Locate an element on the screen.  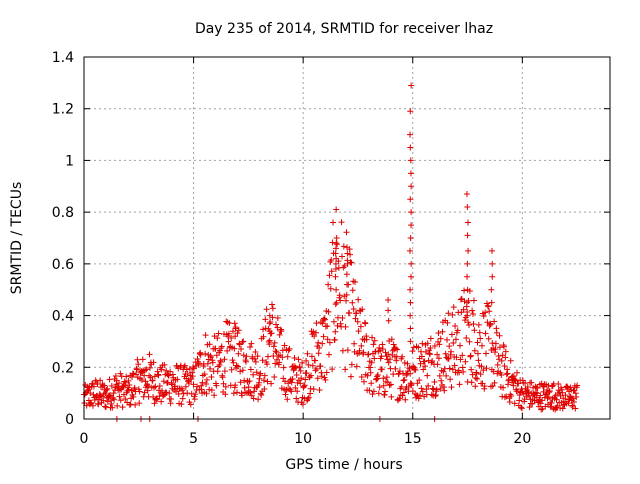
y-tick-label: 0.2 is located at coordinates (63, 368).